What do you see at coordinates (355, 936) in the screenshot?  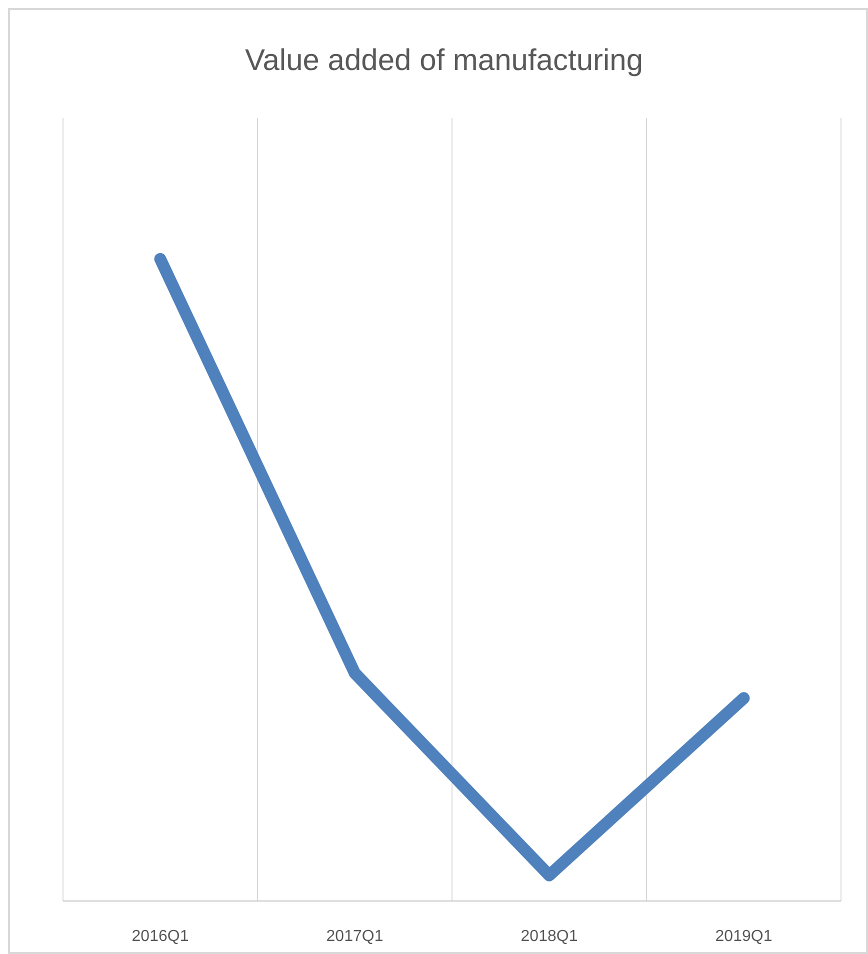 I see `x-tick-label: 2017Q1` at bounding box center [355, 936].